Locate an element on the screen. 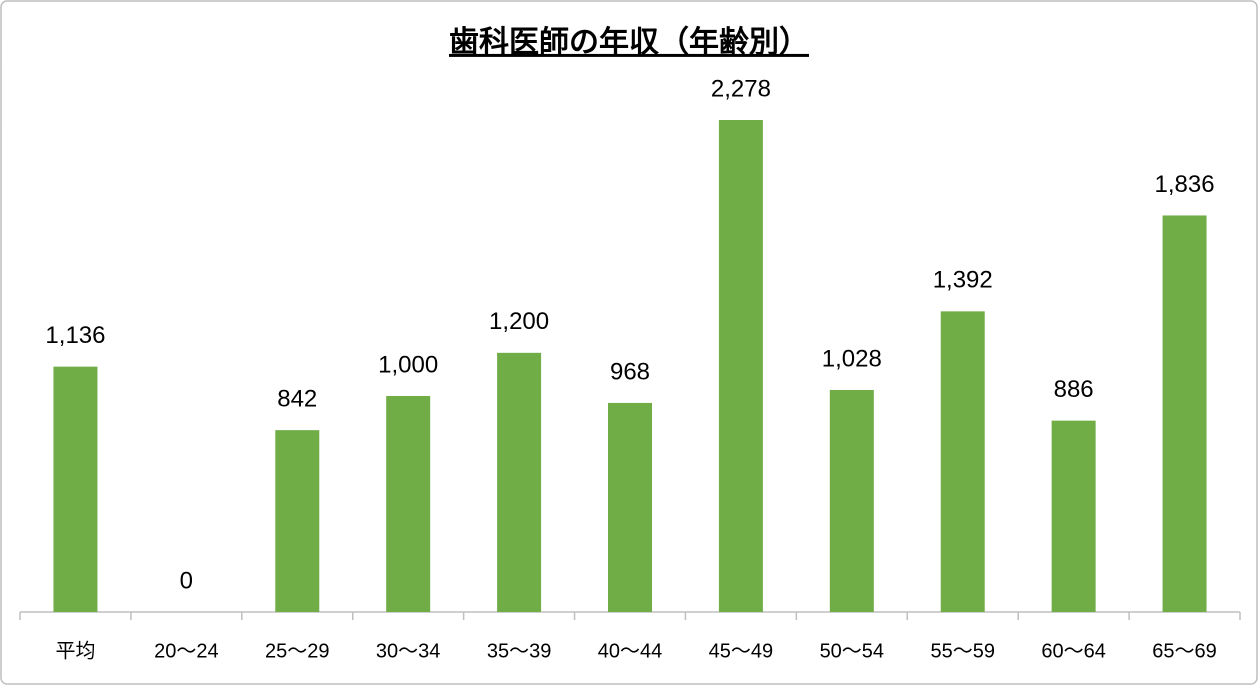 The height and width of the screenshot is (685, 1258). data-label: 1,028 is located at coordinates (852, 358).